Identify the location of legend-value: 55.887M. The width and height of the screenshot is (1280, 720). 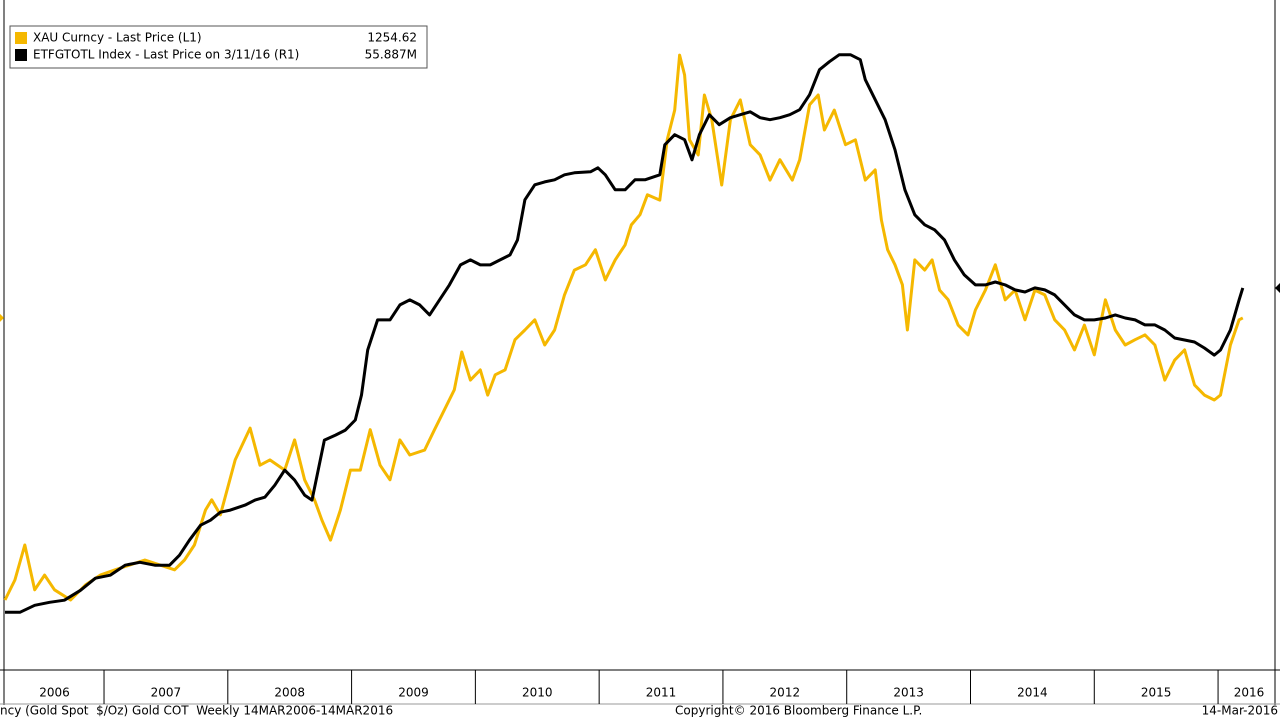
(391, 55).